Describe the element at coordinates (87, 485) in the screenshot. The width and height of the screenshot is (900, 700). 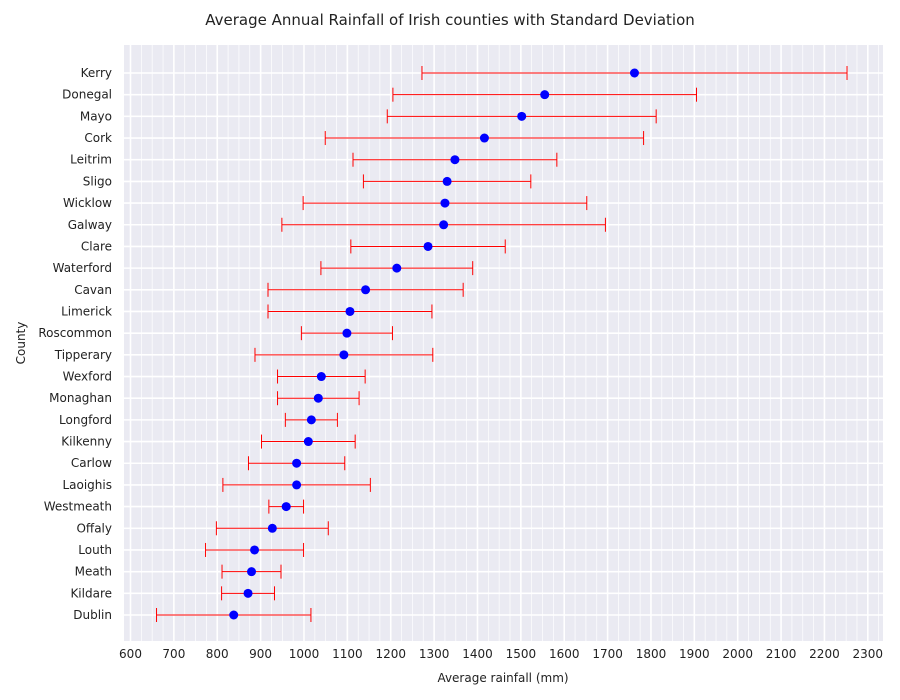
I see `y-tick-label: Laoighis` at that location.